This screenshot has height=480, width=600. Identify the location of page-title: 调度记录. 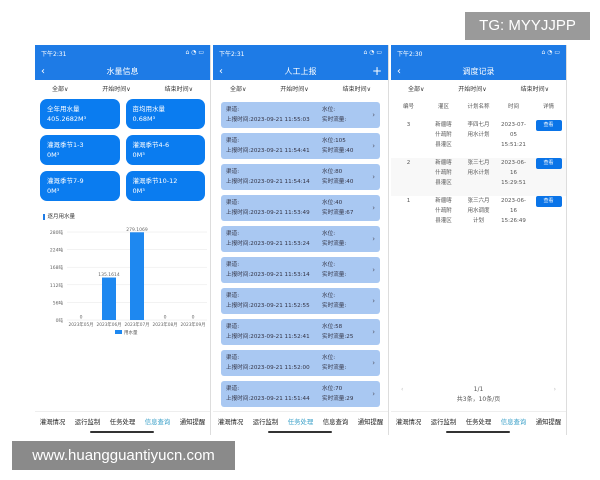
(478, 71).